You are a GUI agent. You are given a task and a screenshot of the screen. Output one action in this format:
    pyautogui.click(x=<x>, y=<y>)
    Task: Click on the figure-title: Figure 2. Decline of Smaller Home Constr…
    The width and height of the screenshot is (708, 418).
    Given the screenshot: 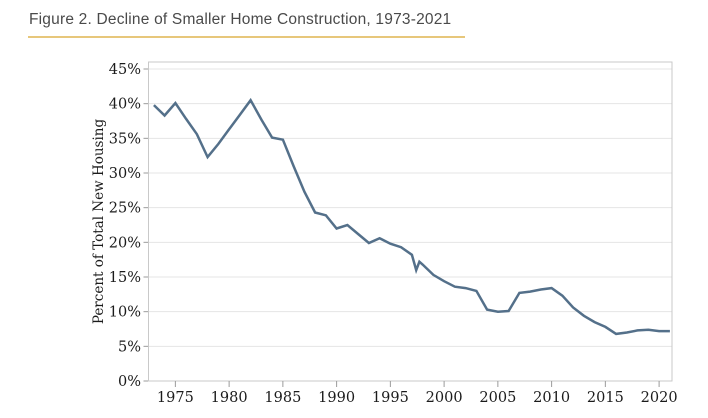 What is the action you would take?
    pyautogui.click(x=247, y=24)
    